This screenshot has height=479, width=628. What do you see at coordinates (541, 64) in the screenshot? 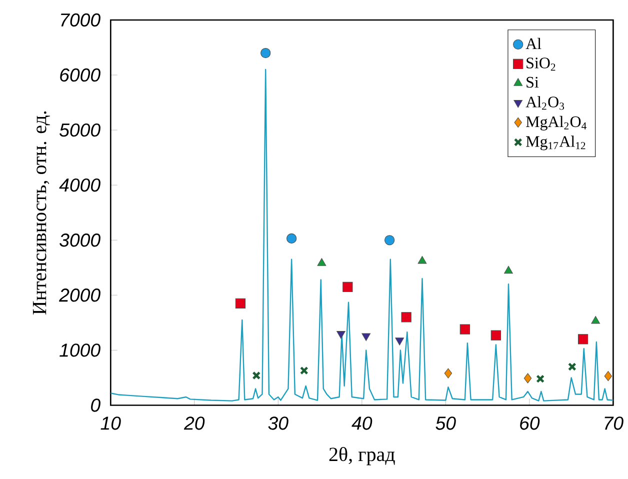
I see `legend-label: SiO$_{2}$` at bounding box center [541, 64].